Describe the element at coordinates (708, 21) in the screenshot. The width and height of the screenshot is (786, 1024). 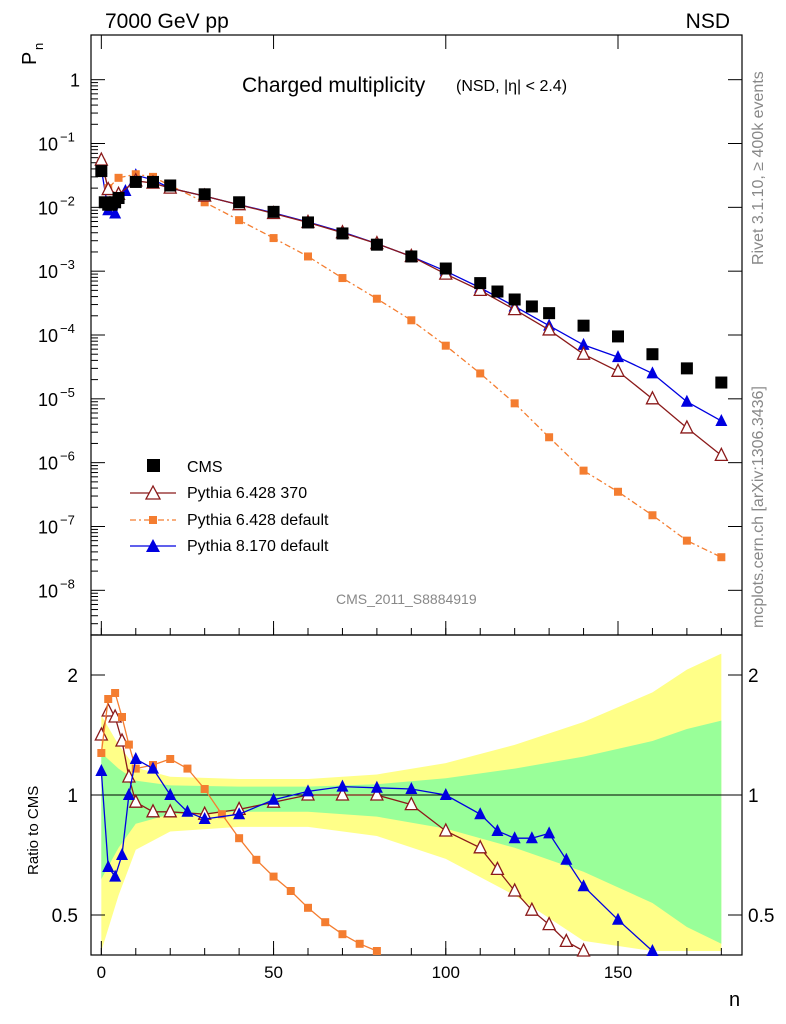
I see `header-right: NSD` at that location.